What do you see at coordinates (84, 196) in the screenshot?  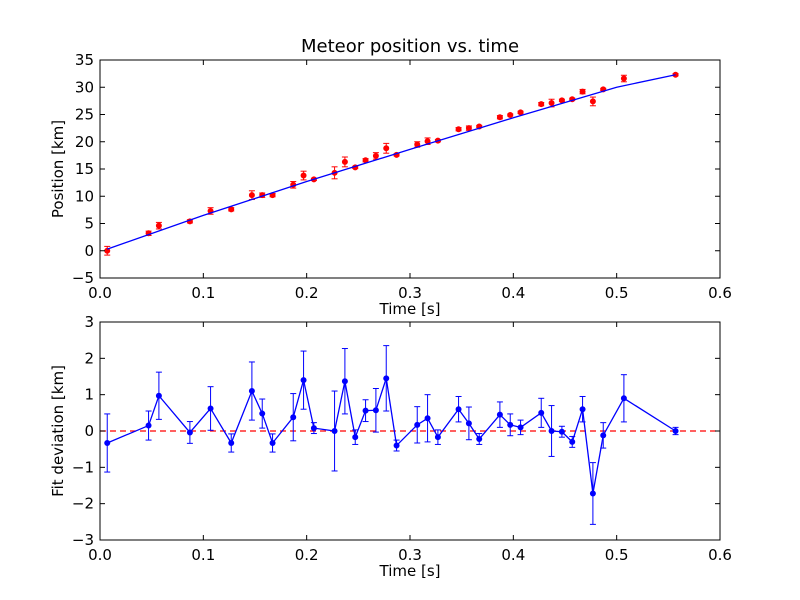 I see `y-tick-label: 10` at bounding box center [84, 196].